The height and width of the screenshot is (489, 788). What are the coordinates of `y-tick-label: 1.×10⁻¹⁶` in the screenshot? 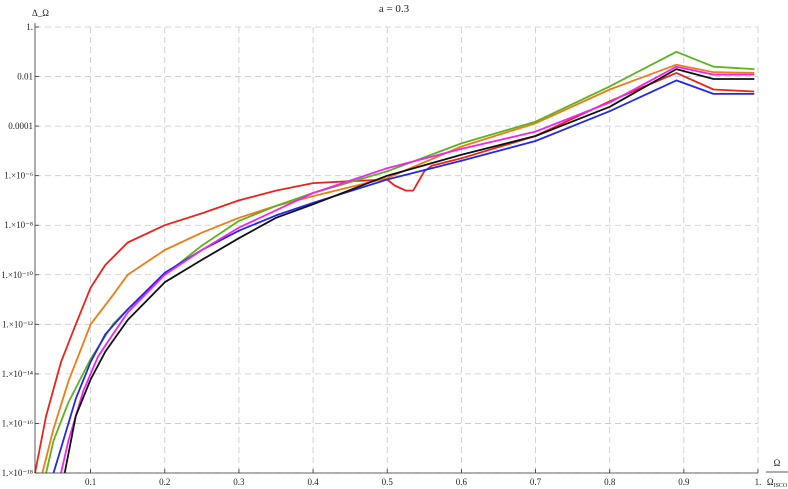 It's located at (17, 423).